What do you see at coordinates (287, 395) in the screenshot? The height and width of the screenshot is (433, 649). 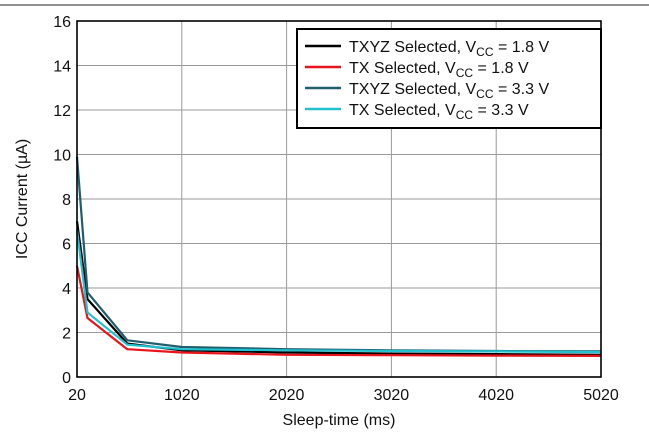 I see `x-tick-label: 2020` at bounding box center [287, 395].